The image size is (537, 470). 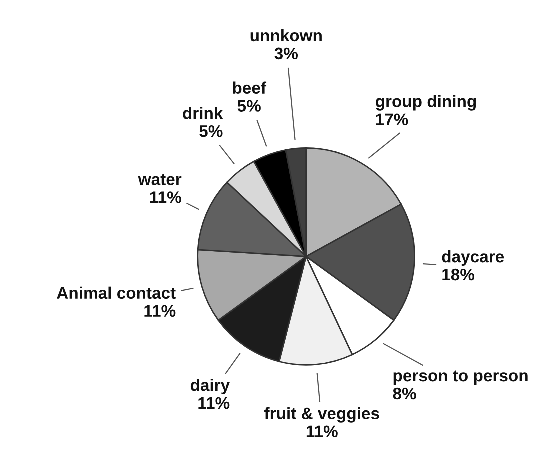 What do you see at coordinates (322, 415) in the screenshot?
I see `slice-label: fruit & veggies` at bounding box center [322, 415].